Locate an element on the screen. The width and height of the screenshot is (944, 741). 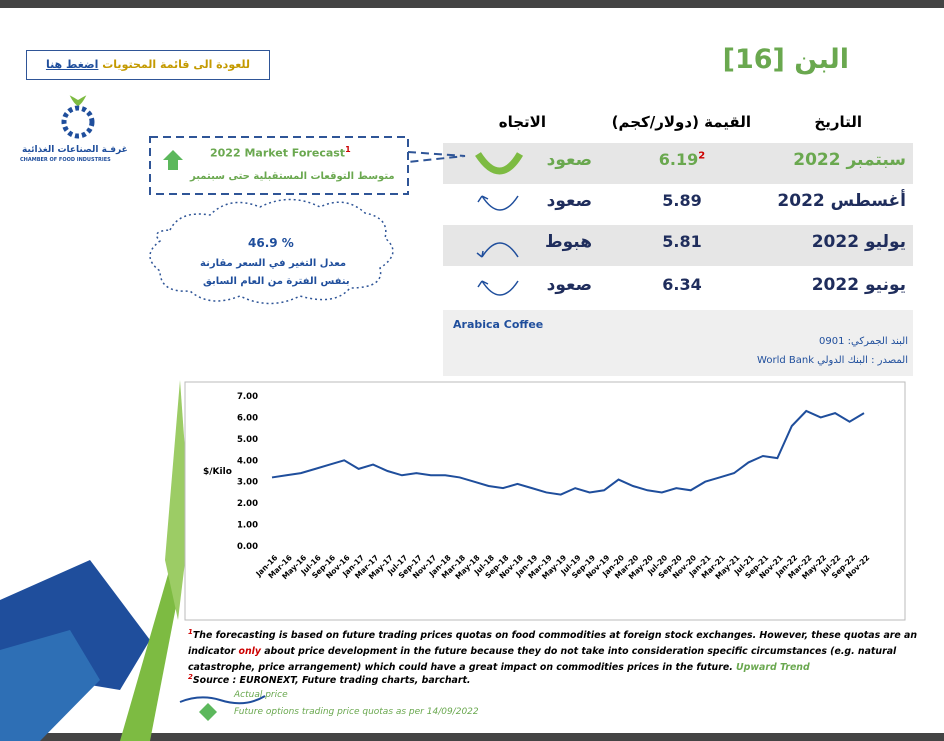
legend-actual: Actual price is located at coordinates (261, 695).